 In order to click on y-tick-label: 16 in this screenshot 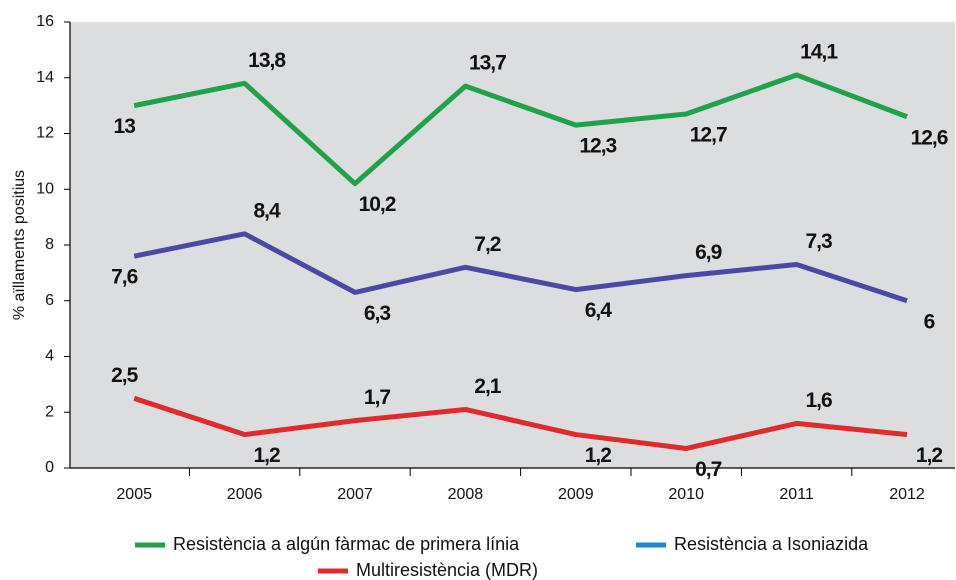, I will do `click(45, 21)`.